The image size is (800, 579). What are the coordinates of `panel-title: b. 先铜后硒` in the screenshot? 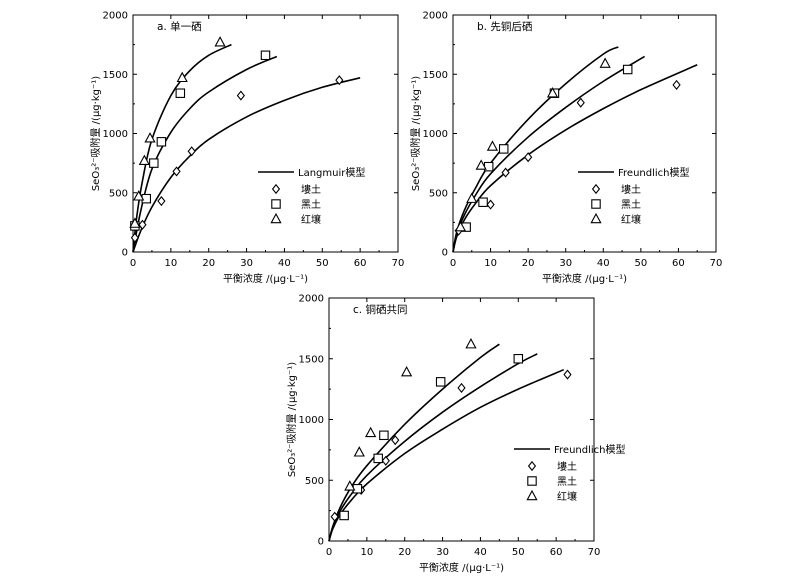 It's located at (505, 27).